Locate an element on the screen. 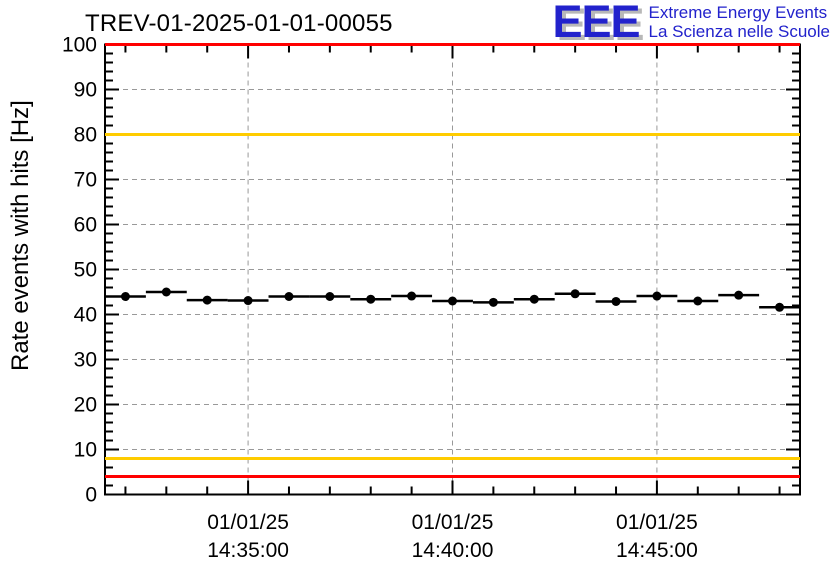  y-tick-label: 70 is located at coordinates (85, 180).